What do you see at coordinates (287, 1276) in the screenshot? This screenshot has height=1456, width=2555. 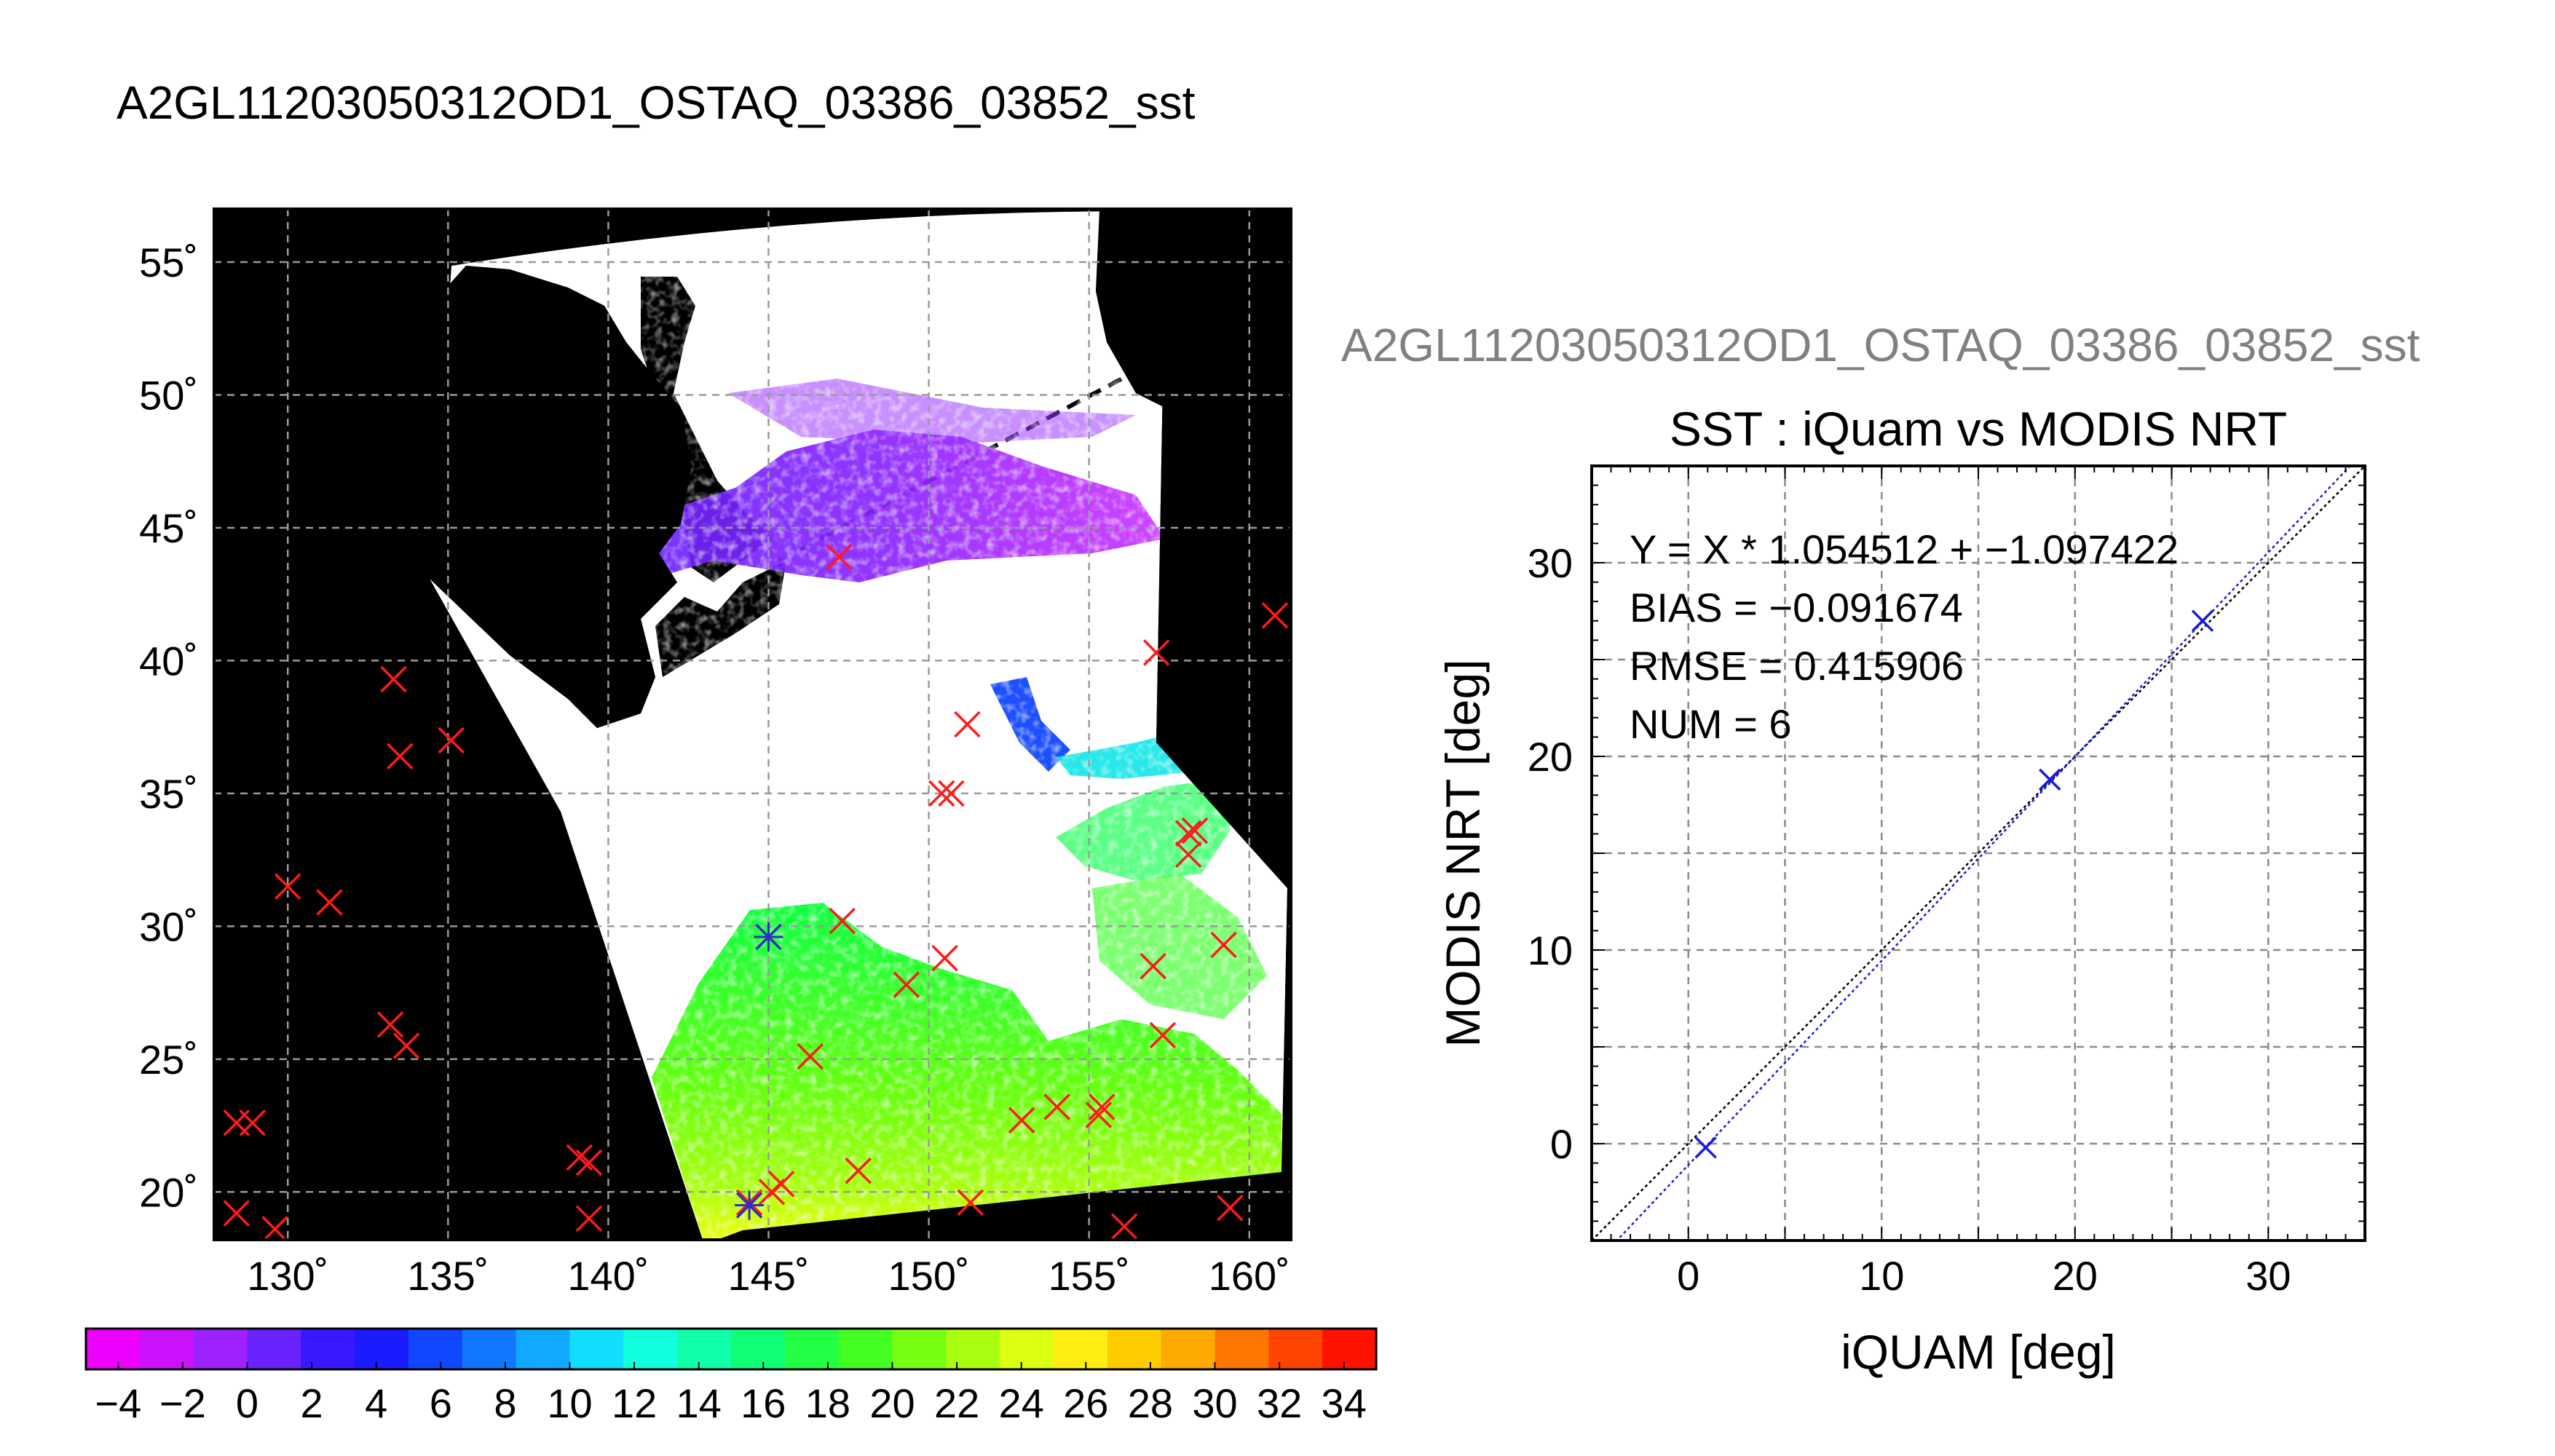 I see `lon-tick-label: 130˚` at bounding box center [287, 1276].